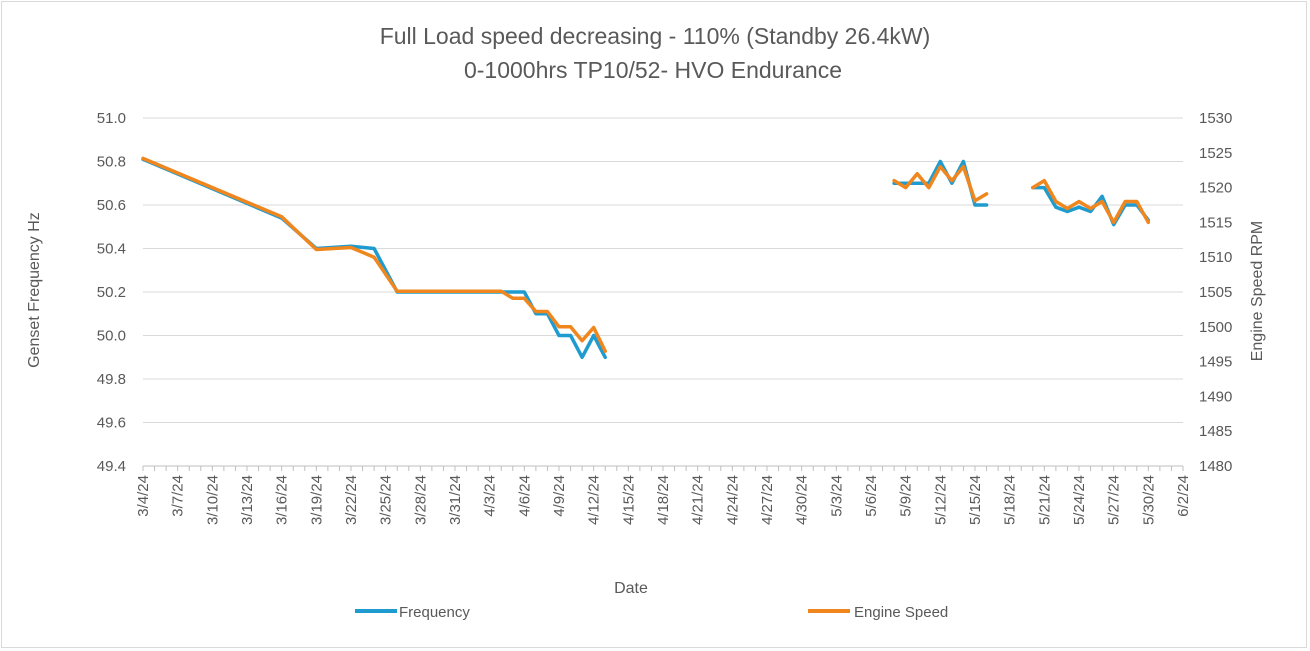  I want to click on x-tick-label: 5/9/24, so click(906, 496).